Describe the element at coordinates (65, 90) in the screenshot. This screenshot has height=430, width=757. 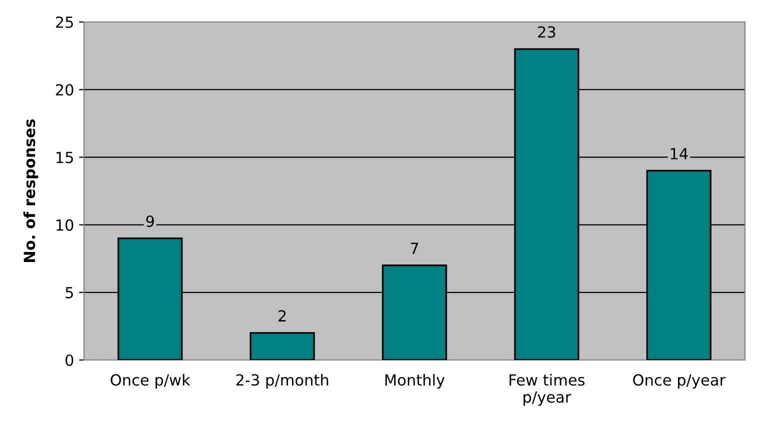
I see `y-tick-label: 20` at that location.